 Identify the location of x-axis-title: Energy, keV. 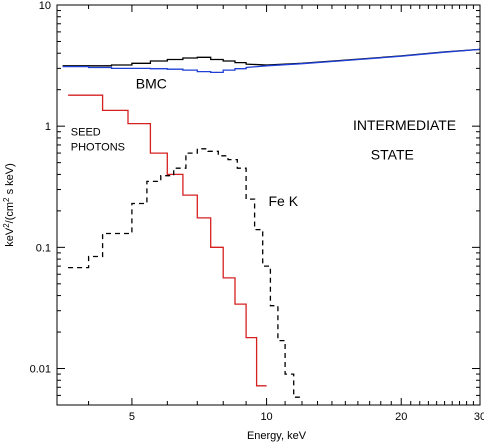
(277, 436).